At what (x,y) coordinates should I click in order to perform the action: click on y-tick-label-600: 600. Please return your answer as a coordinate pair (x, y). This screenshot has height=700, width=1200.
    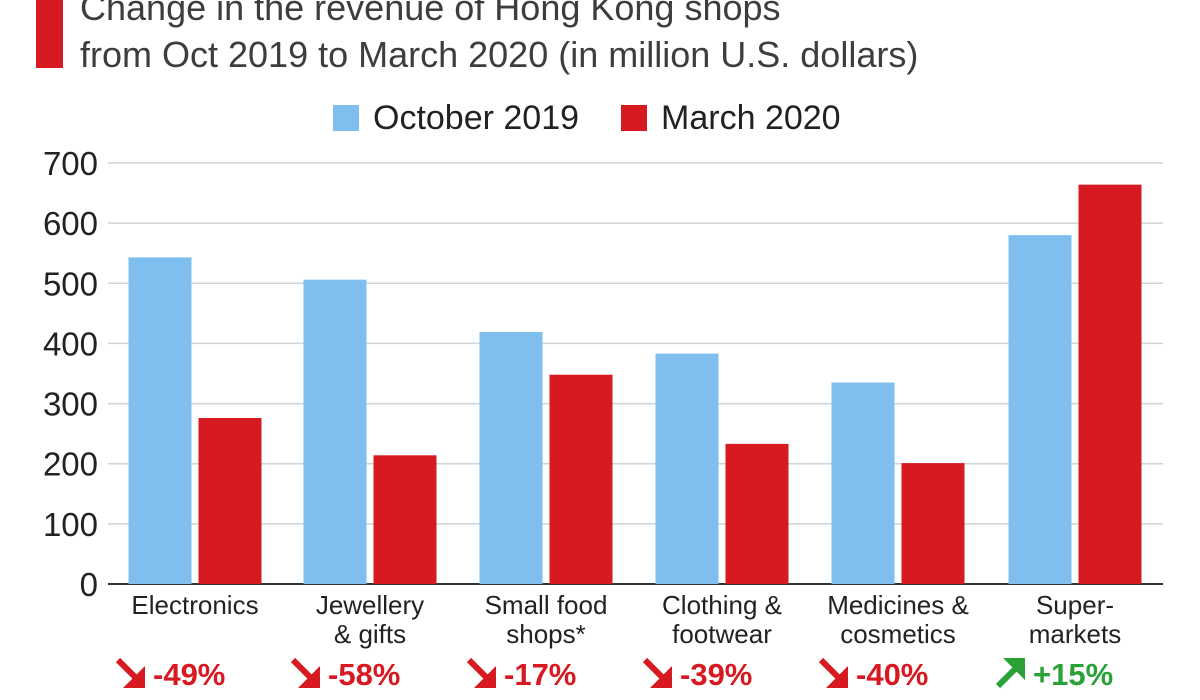
    Looking at the image, I should click on (70, 223).